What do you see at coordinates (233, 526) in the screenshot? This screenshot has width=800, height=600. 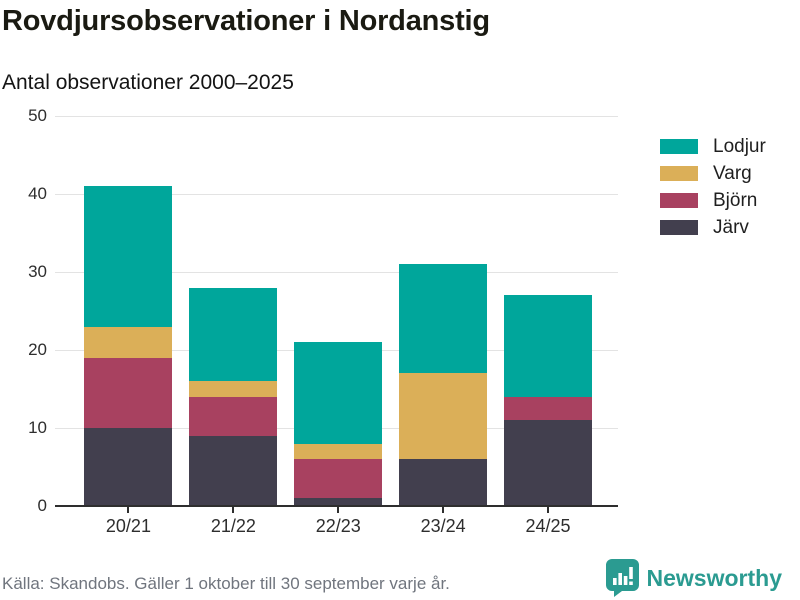 I see `x-tick-label: 21/22` at bounding box center [233, 526].